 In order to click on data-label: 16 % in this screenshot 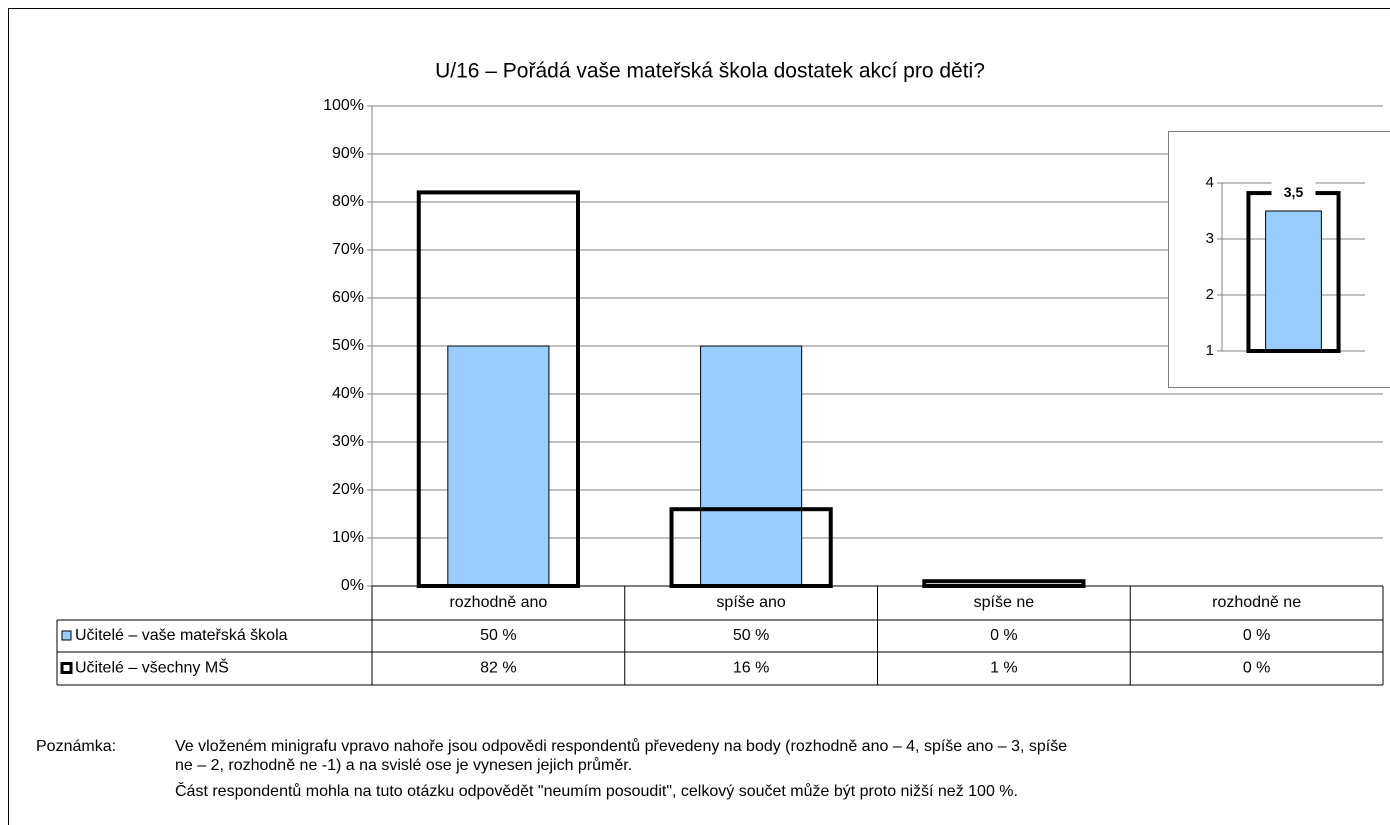, I will do `click(751, 668)`.